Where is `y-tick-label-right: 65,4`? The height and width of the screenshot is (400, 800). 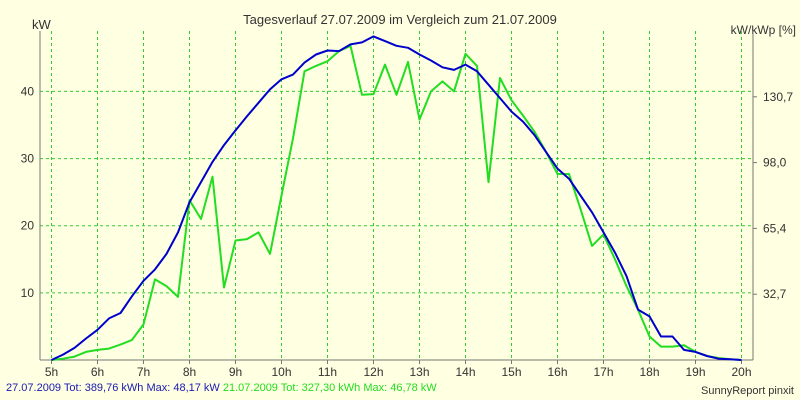
y-tick-label-right: 65,4 is located at coordinates (775, 228).